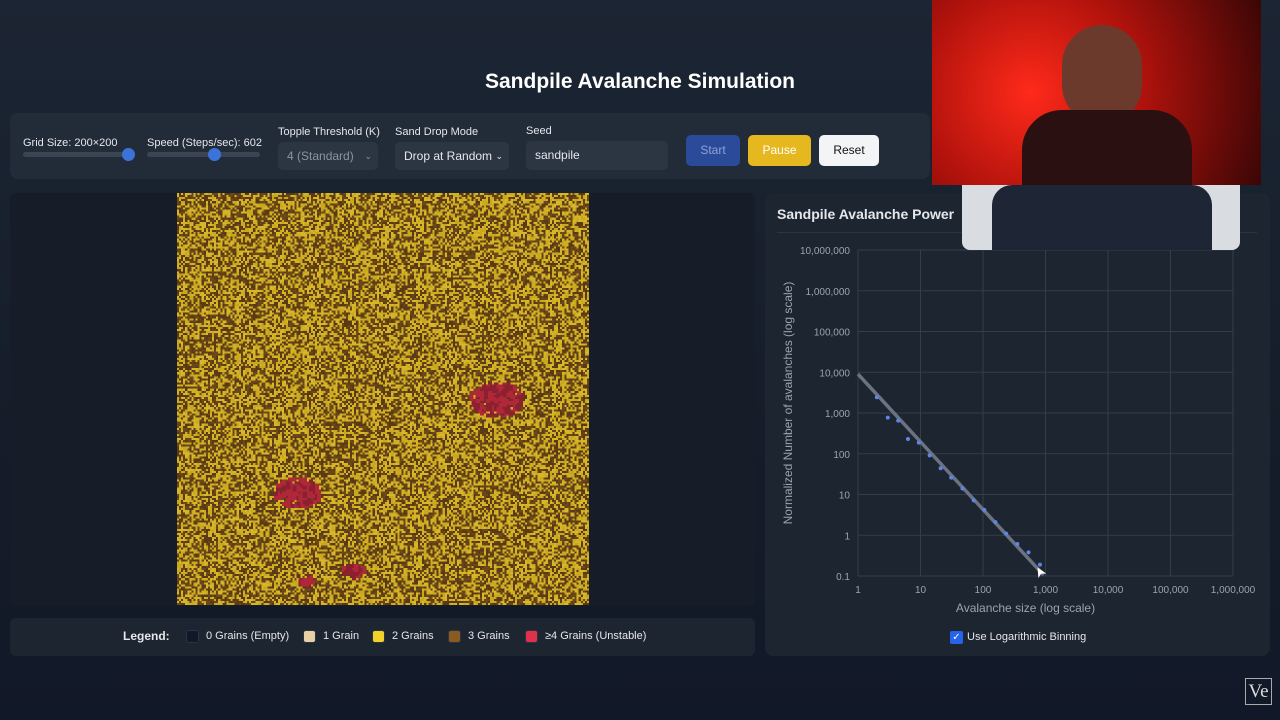  I want to click on threshold-select: 4 (Standard) ⌄, so click(328, 156).